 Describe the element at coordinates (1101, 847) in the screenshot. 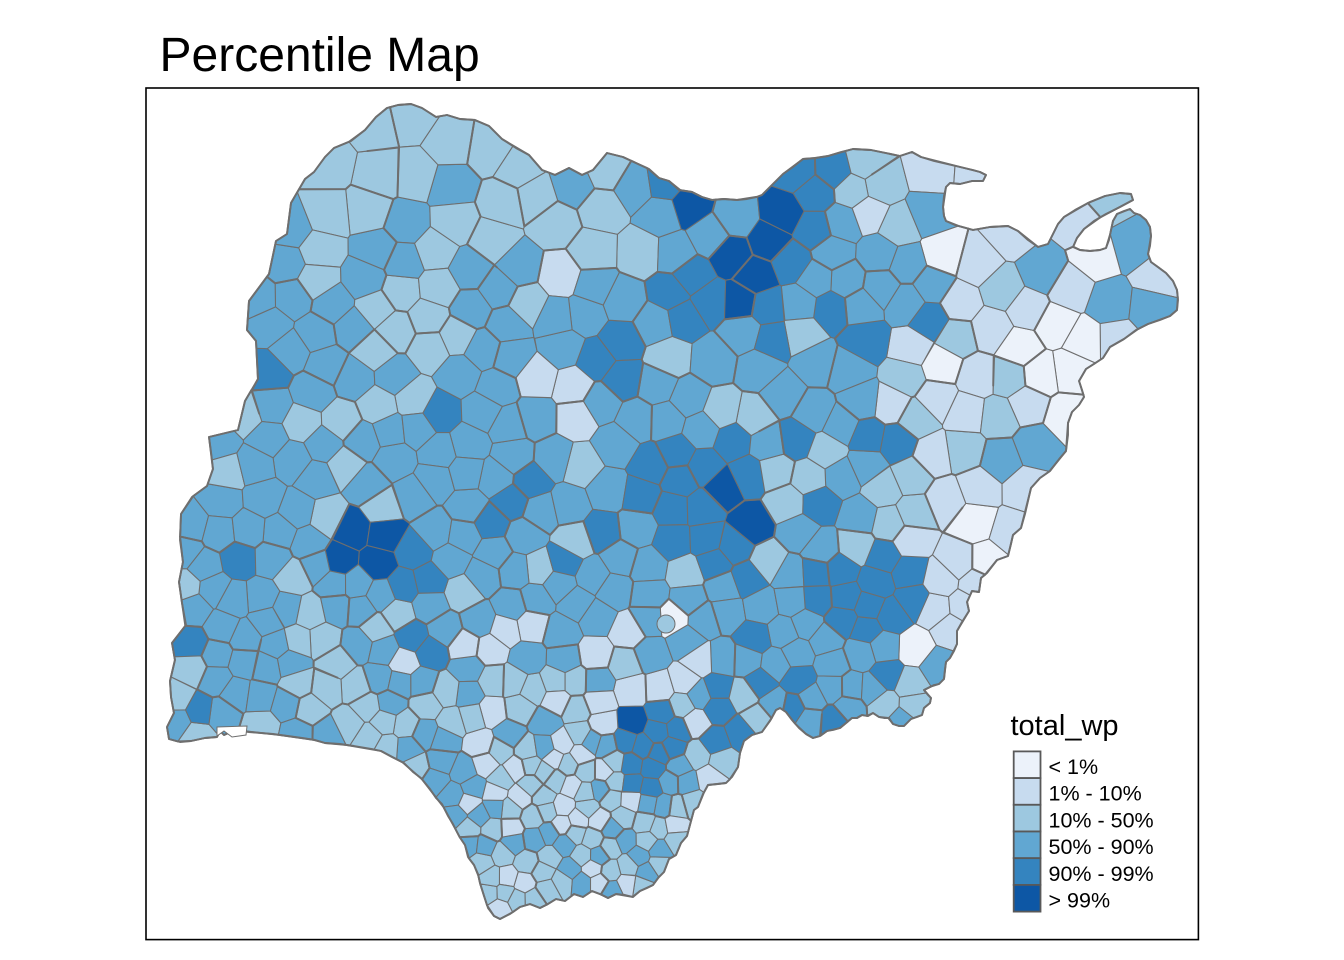

I see `svg-text: 50% - 90%` at that location.